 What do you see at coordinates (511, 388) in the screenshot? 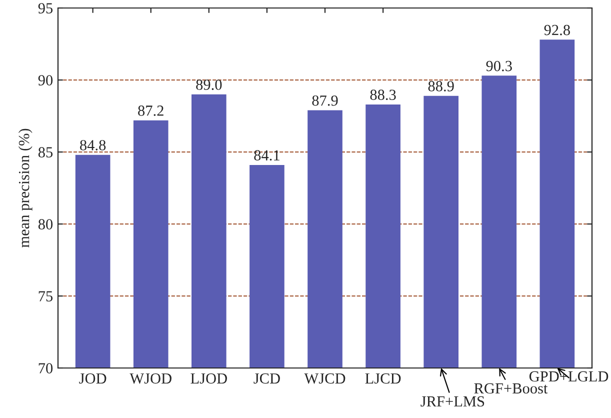
I see `x-tick-label: RGF+Boost` at bounding box center [511, 388].